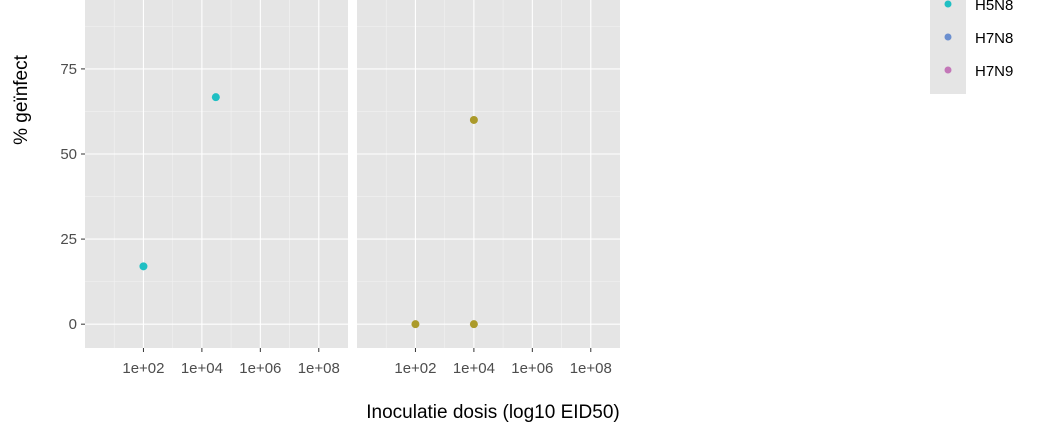 The width and height of the screenshot is (1040, 432). I want to click on y-tick-label: 50, so click(68, 154).